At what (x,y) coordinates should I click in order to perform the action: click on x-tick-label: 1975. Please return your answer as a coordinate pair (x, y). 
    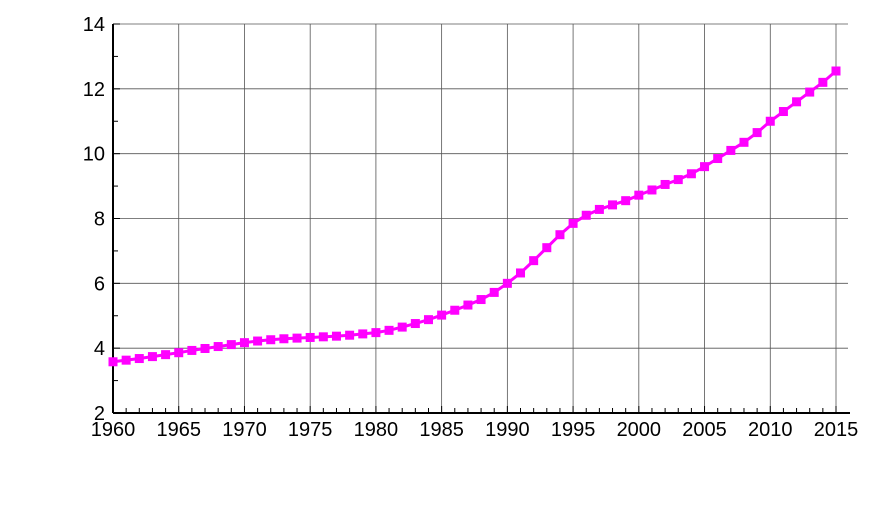
    Looking at the image, I should click on (310, 430).